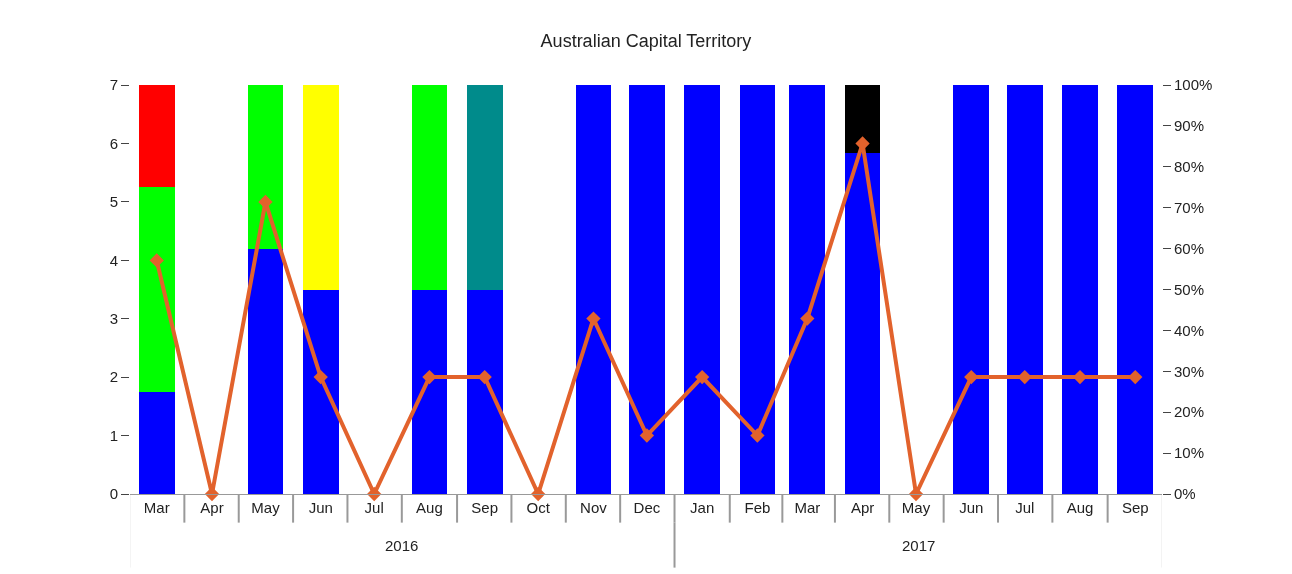  What do you see at coordinates (1189, 412) in the screenshot?
I see `y2-tick-label: 20%` at bounding box center [1189, 412].